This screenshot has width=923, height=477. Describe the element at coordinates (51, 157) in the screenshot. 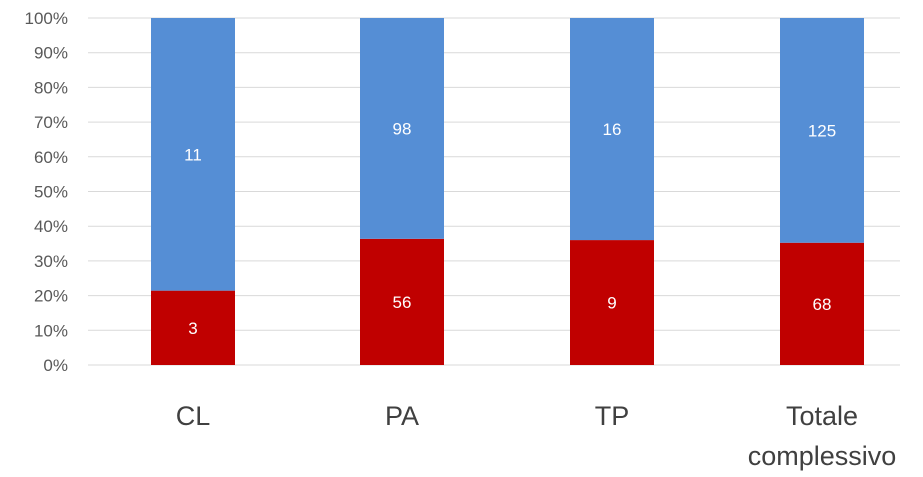

I see `y-tick-label: 60%` at that location.